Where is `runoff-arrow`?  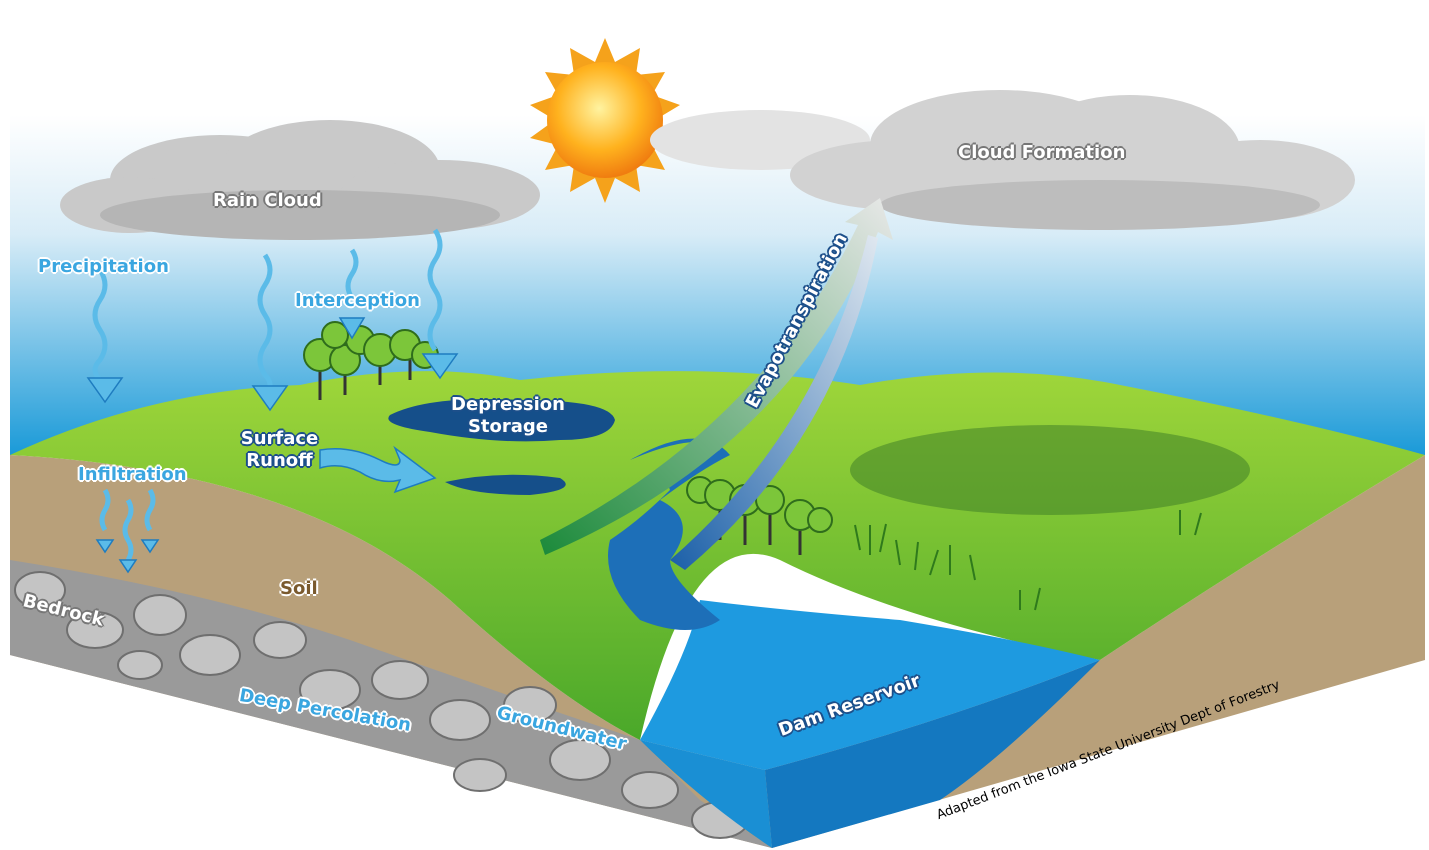 runoff-arrow is located at coordinates (378, 469).